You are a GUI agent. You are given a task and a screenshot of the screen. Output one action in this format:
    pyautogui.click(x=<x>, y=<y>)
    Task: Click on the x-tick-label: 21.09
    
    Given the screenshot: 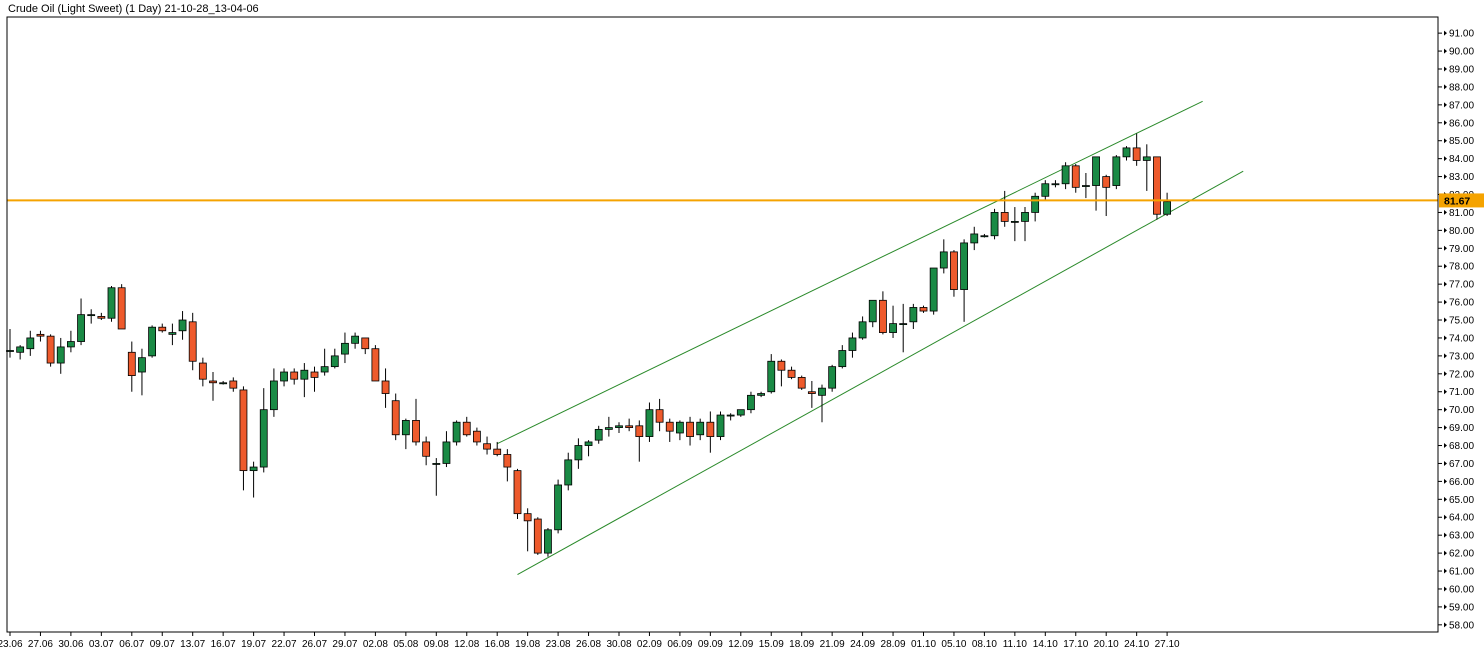 What is the action you would take?
    pyautogui.click(x=832, y=644)
    